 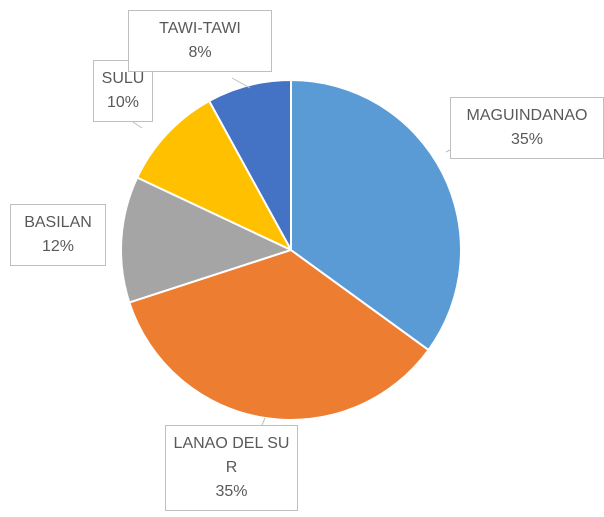 I want to click on data-label: SULU 10%, so click(x=123, y=91).